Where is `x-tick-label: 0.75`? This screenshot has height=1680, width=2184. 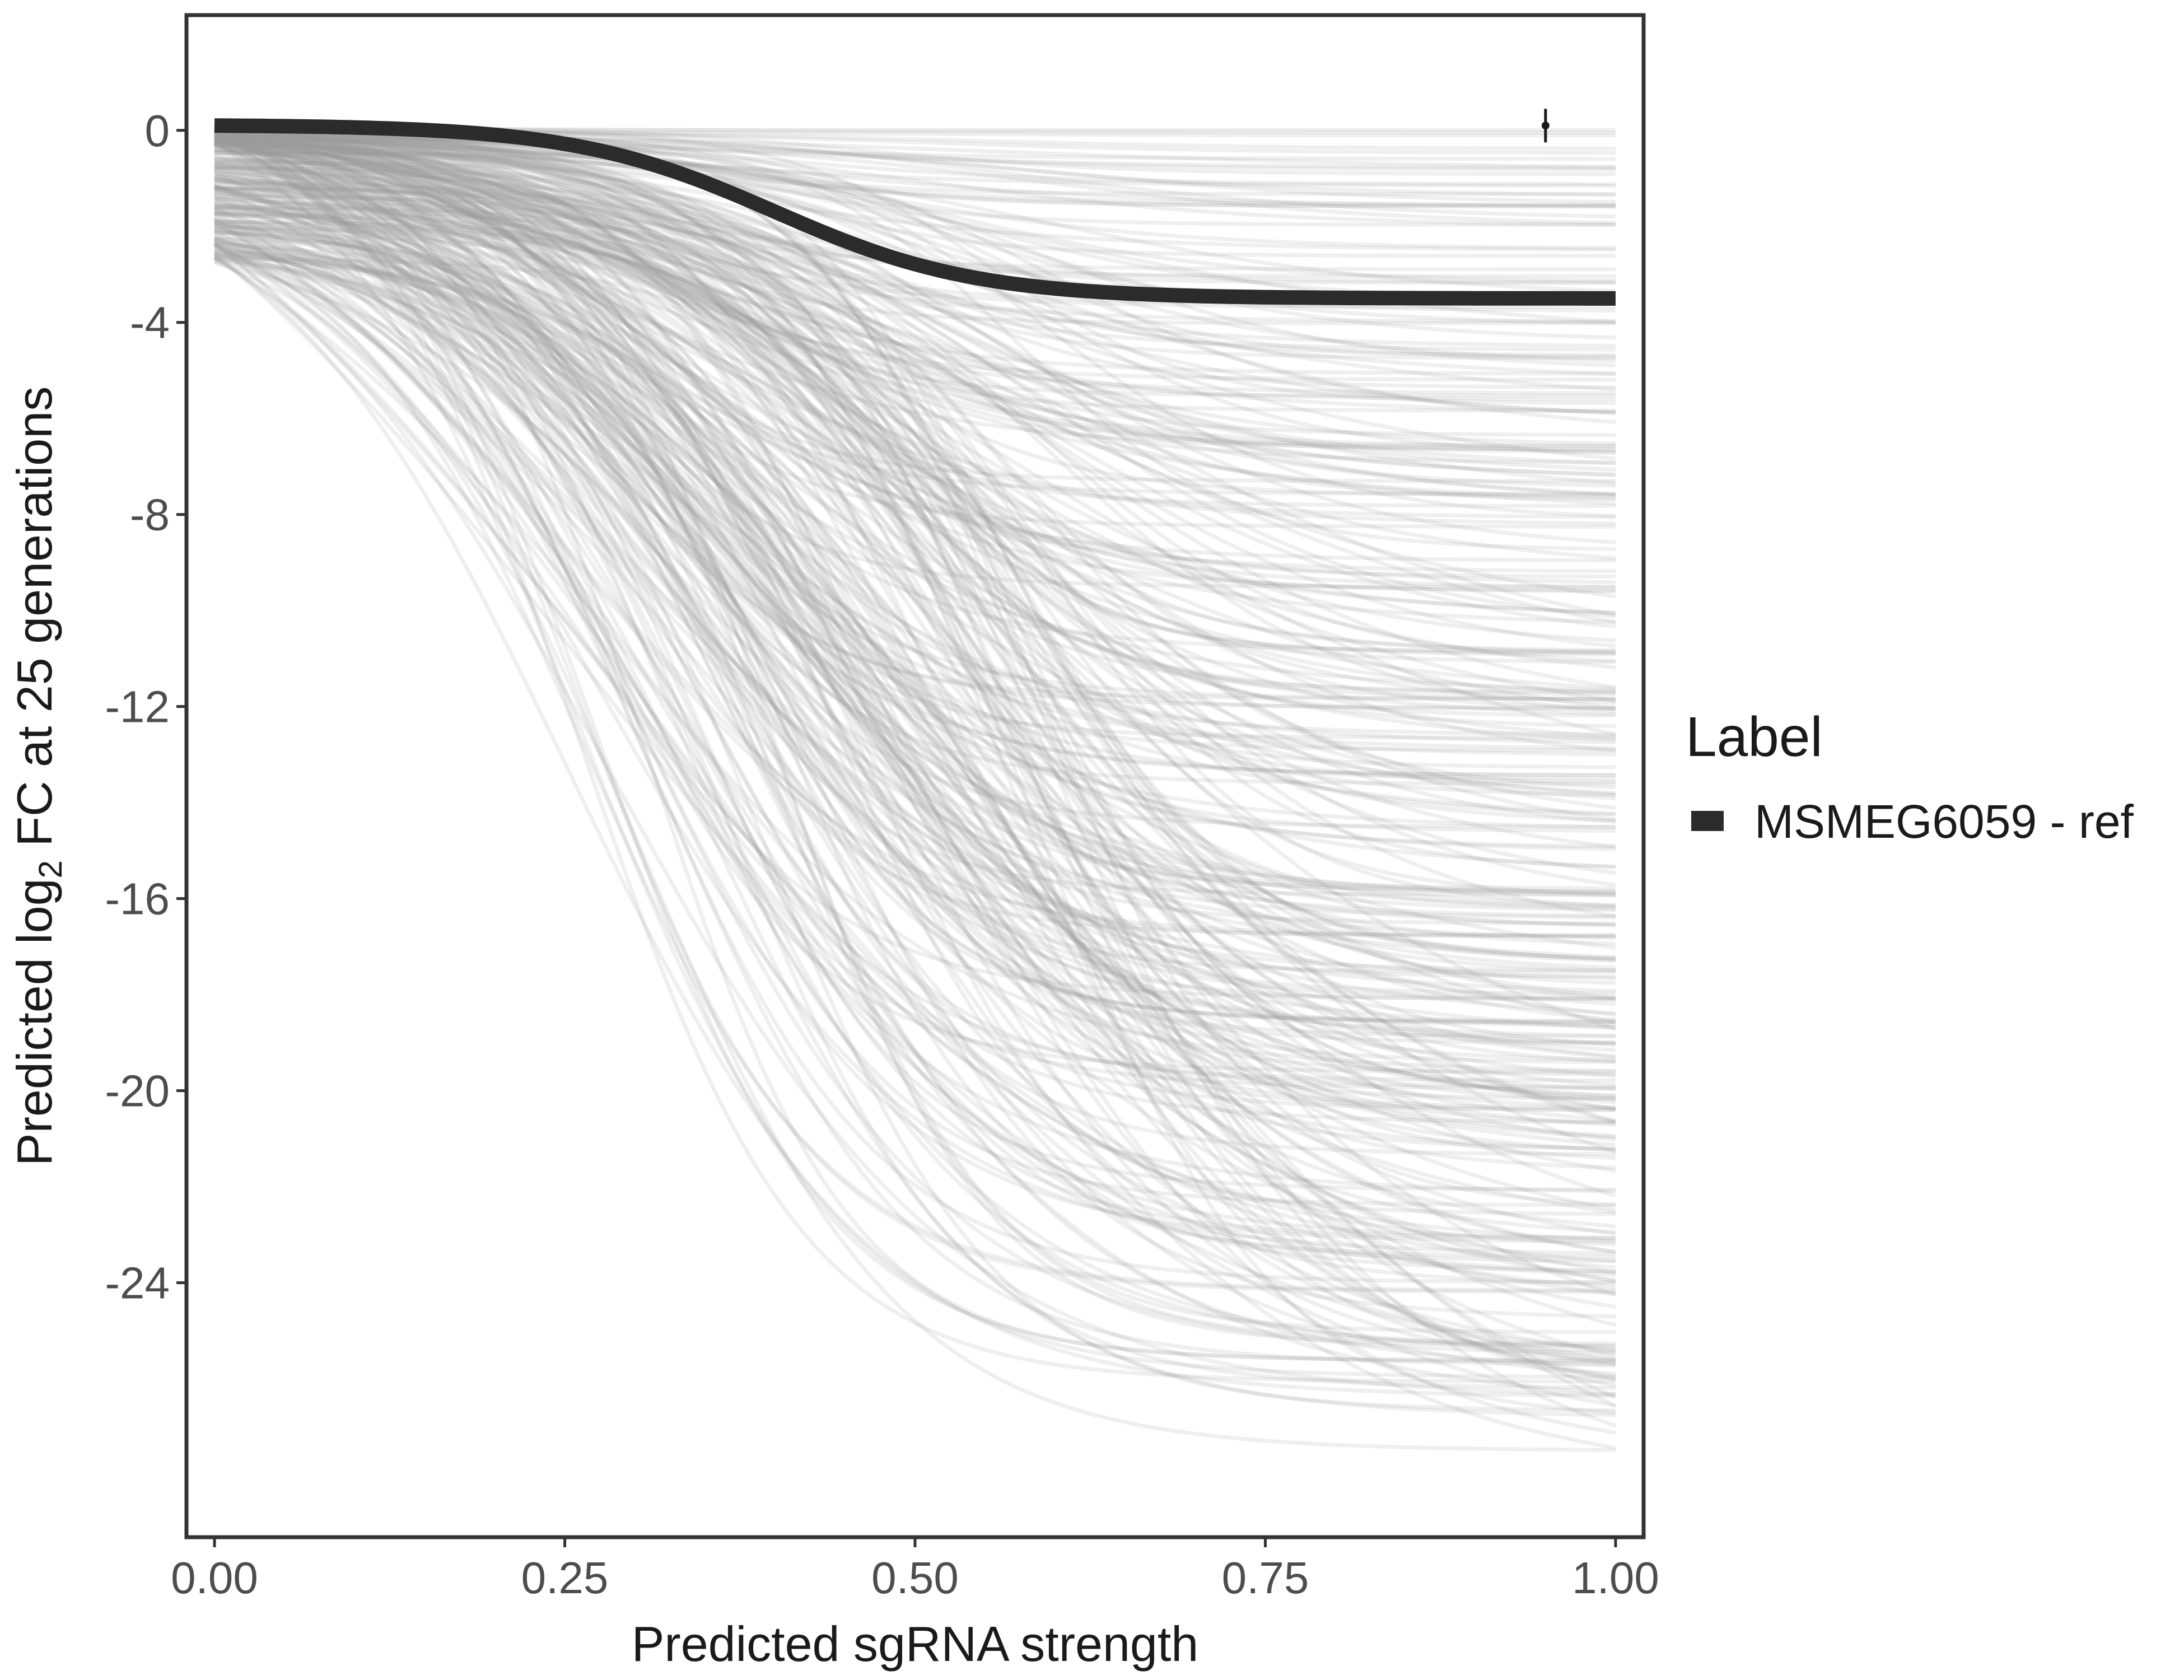
x-tick-label: 0.75 is located at coordinates (1266, 1578).